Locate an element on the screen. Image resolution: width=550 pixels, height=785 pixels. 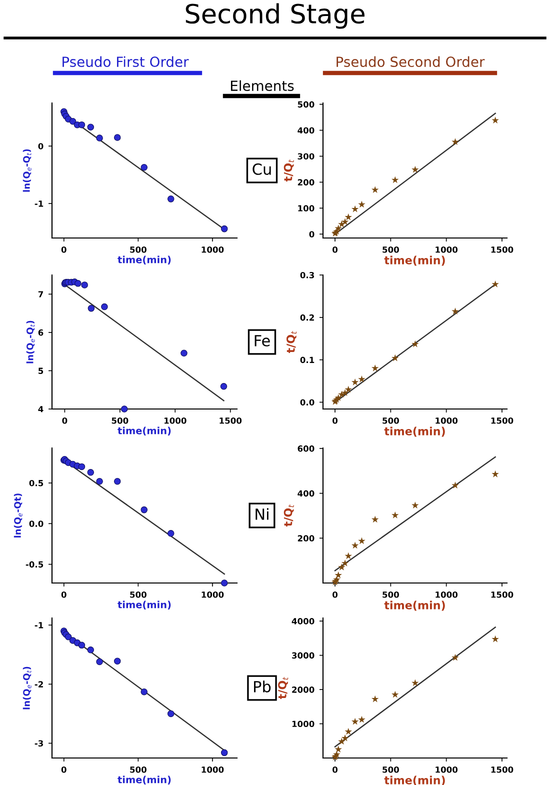
y-tick-label: 100 is located at coordinates (306, 208).